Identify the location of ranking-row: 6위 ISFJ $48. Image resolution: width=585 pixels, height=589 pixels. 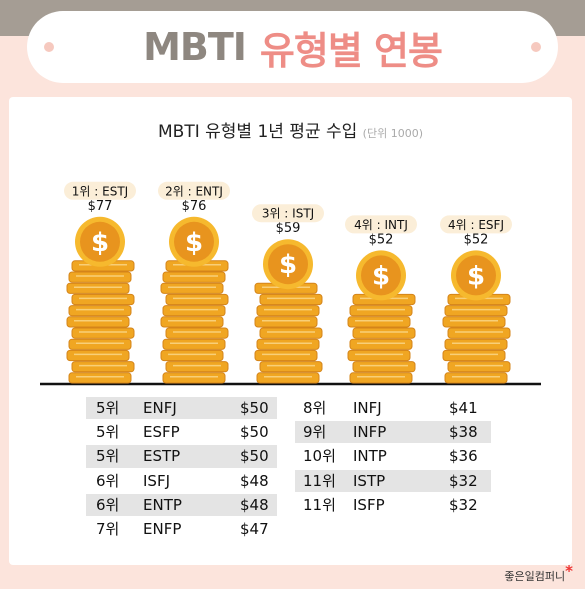
(181, 481).